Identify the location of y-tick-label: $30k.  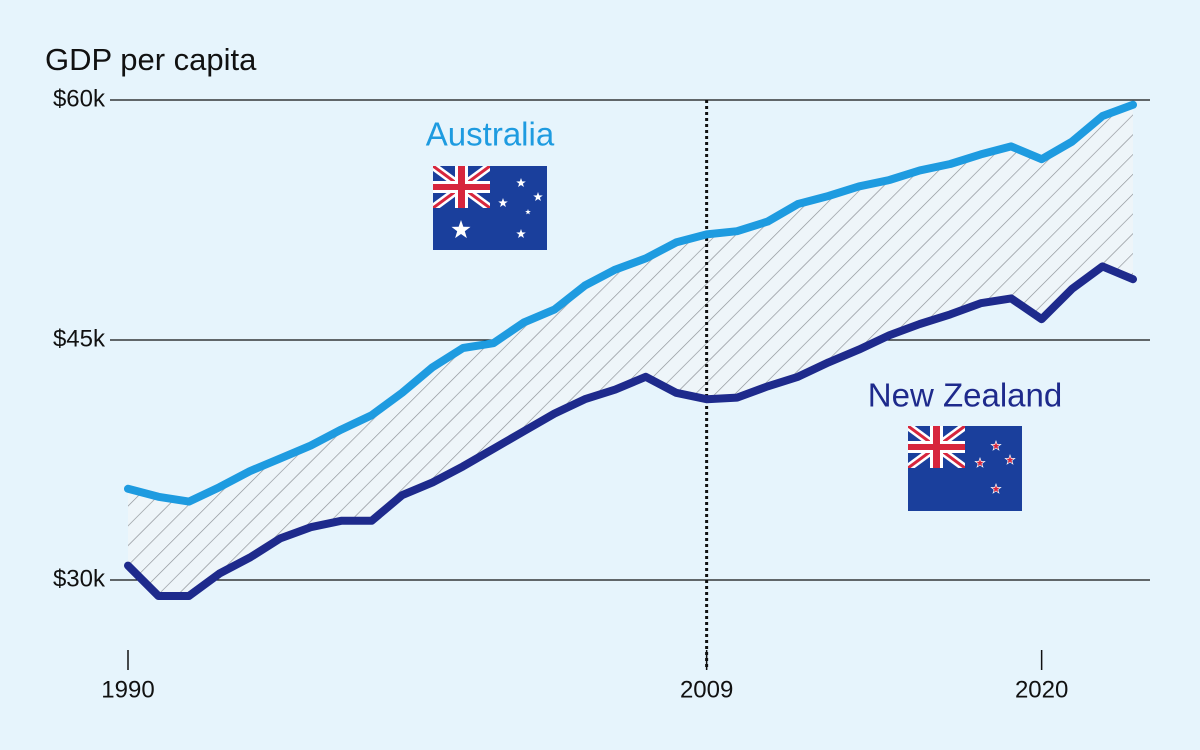
(79, 578).